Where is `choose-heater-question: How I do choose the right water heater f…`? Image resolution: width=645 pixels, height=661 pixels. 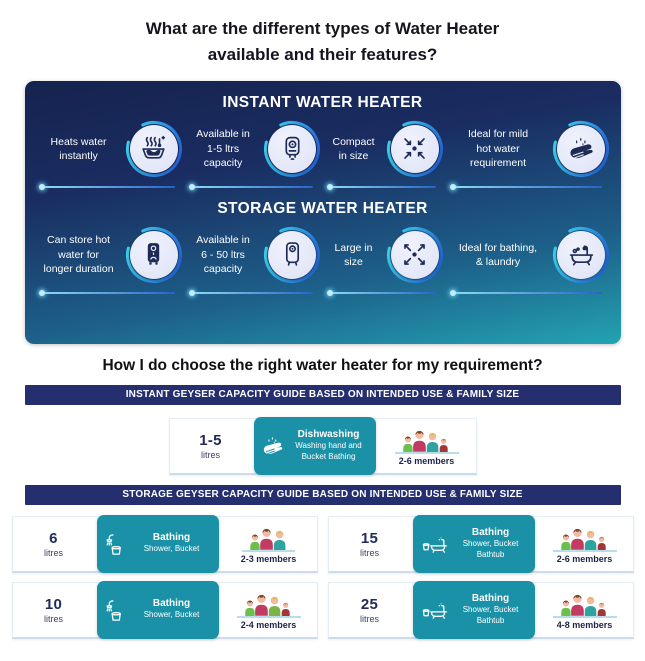
choose-heater-question: How I do choose the right water heater f… is located at coordinates (322, 365).